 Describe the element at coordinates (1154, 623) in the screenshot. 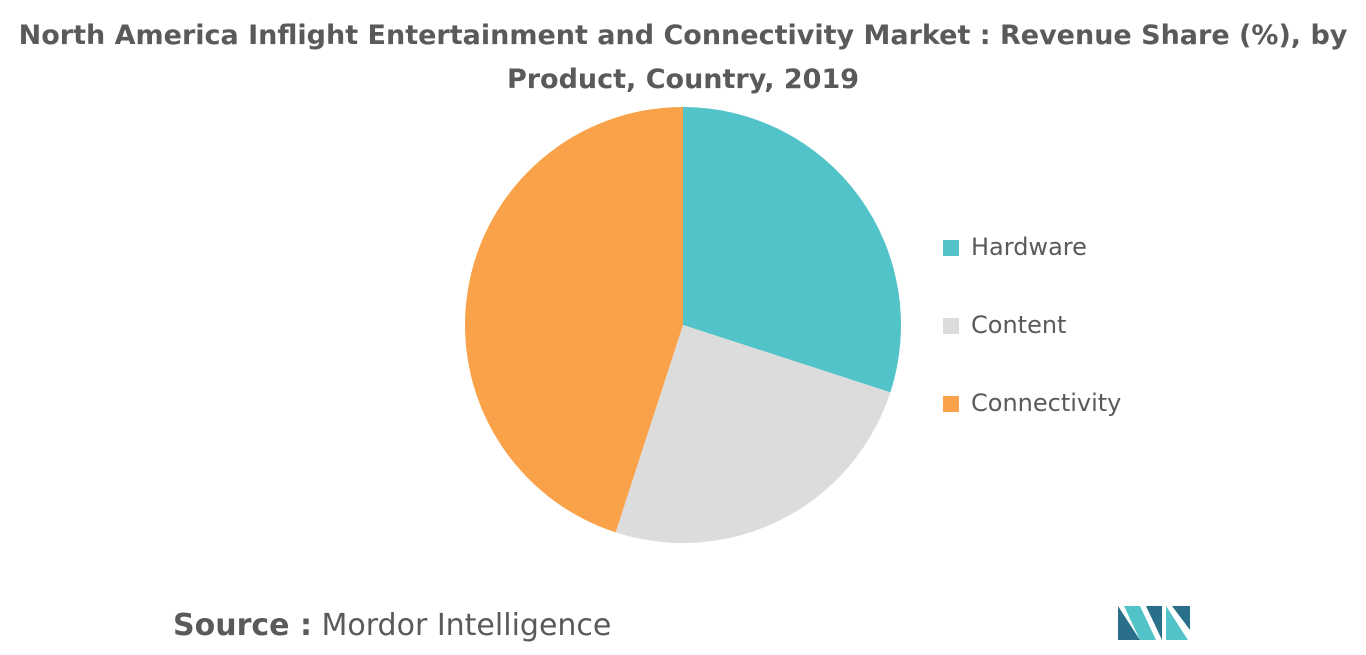

I see `logo` at that location.